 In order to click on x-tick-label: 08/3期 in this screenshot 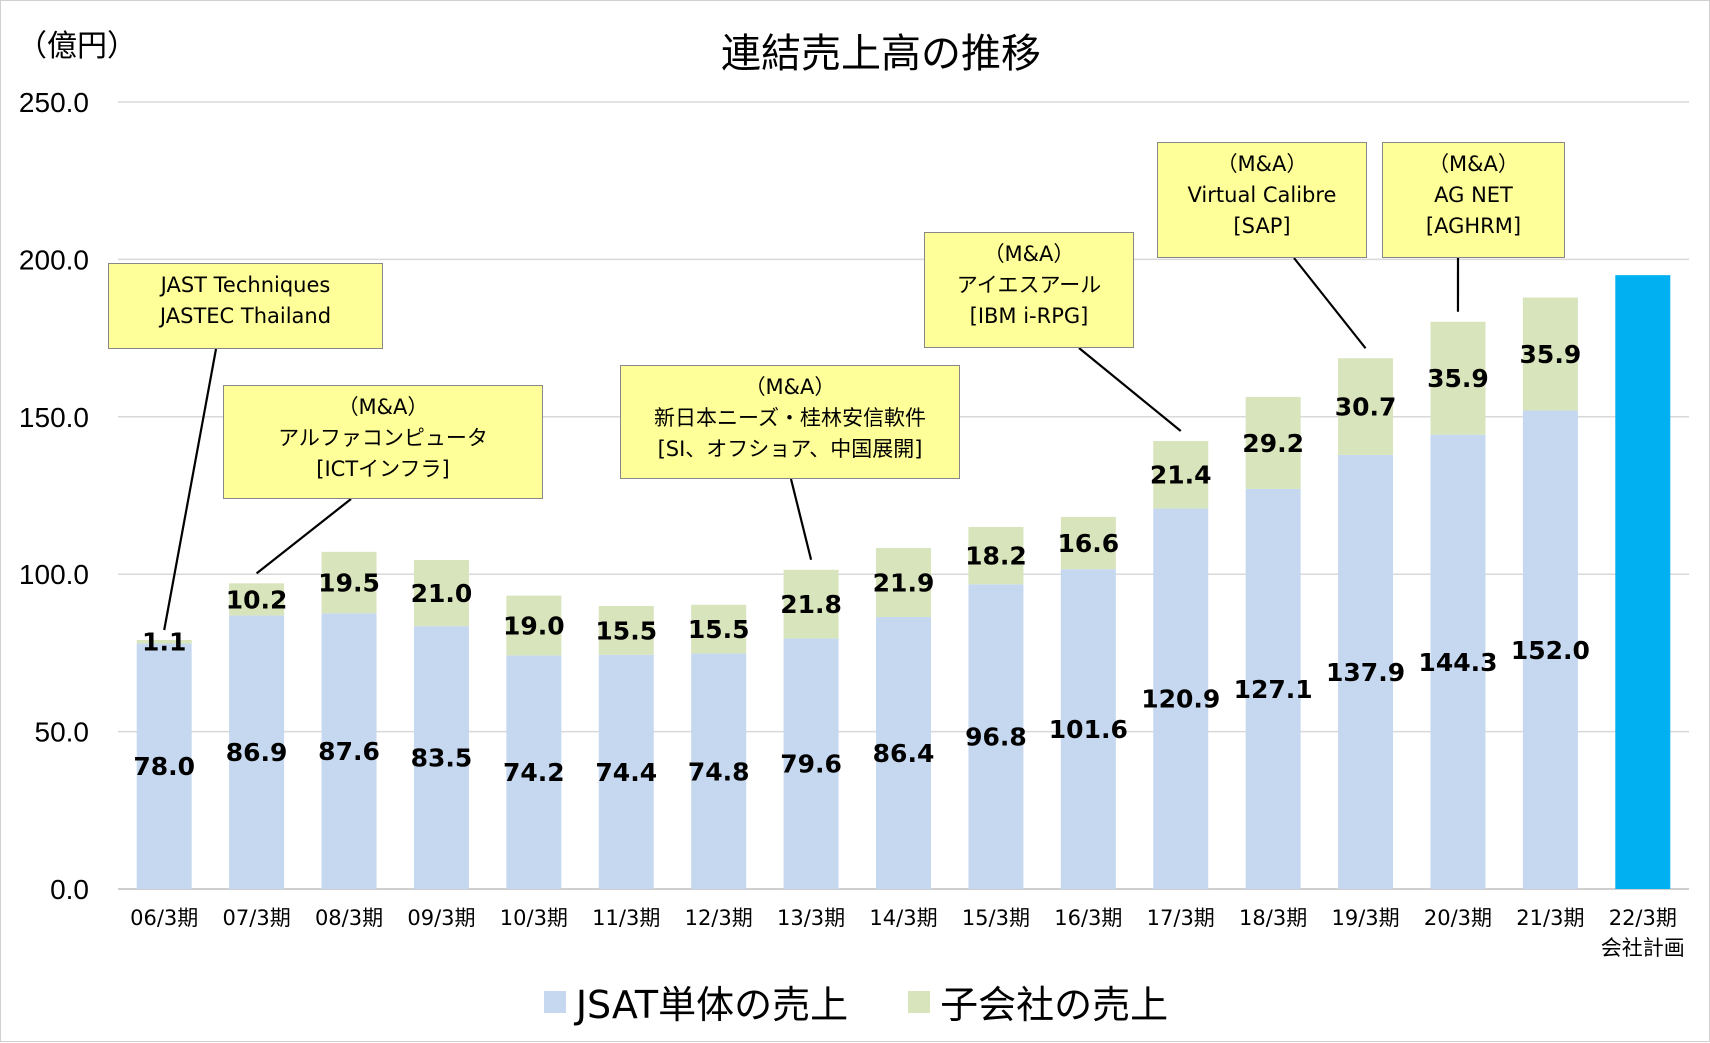, I will do `click(349, 918)`.